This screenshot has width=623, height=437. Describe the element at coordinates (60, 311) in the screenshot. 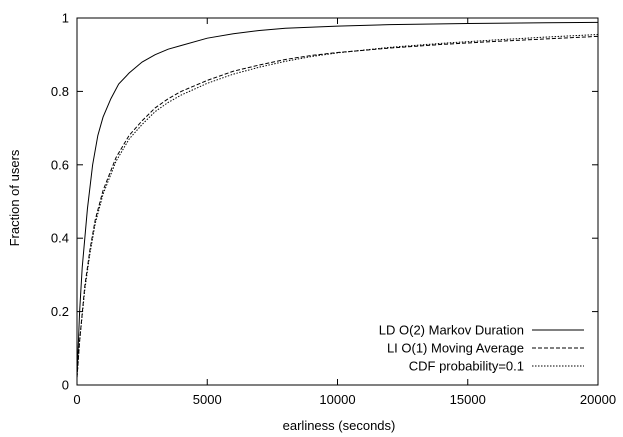

I see `y-tick-label: 0.2` at that location.